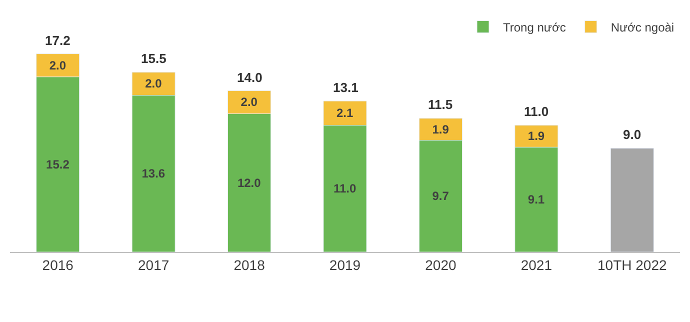 Image resolution: width=690 pixels, height=322 pixels. Describe the element at coordinates (153, 58) in the screenshot. I see `total-label: 15.5` at that location.